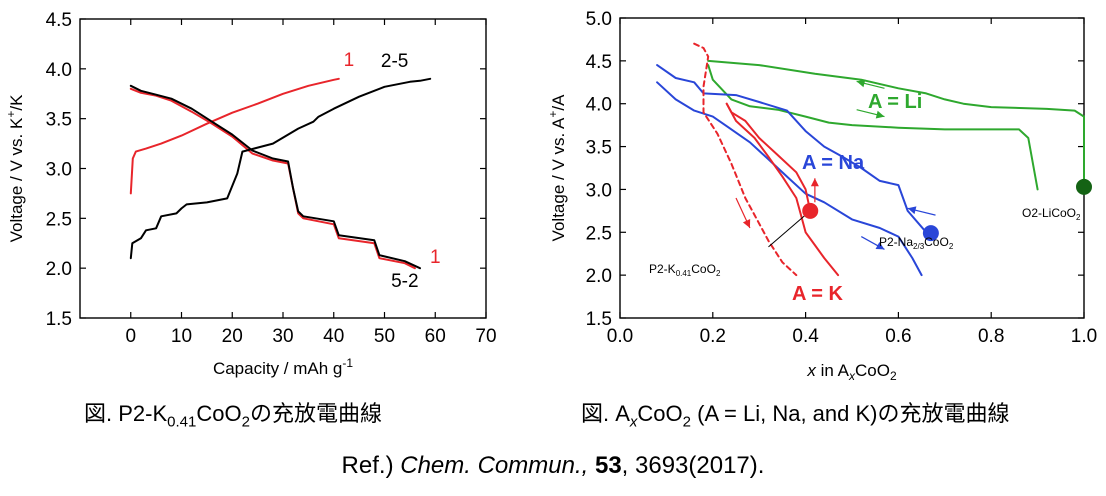 The height and width of the screenshot is (496, 1106). What do you see at coordinates (898, 336) in the screenshot?
I see `x-tick-label: 0.6` at bounding box center [898, 336].